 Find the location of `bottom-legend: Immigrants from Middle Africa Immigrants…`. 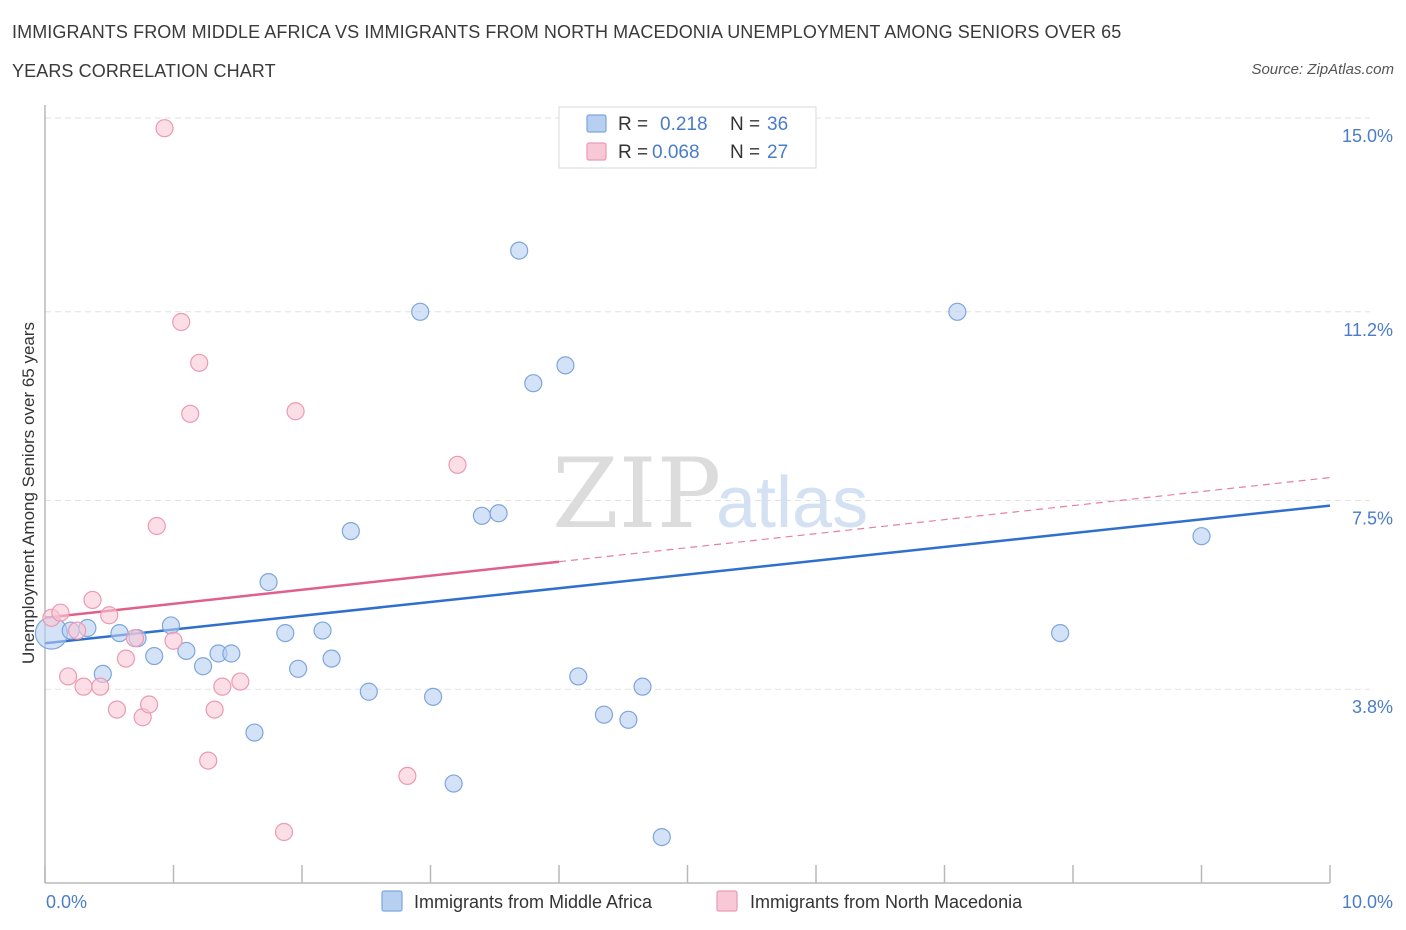

bottom-legend: Immigrants from Middle Africa Immigrants… is located at coordinates (702, 901).